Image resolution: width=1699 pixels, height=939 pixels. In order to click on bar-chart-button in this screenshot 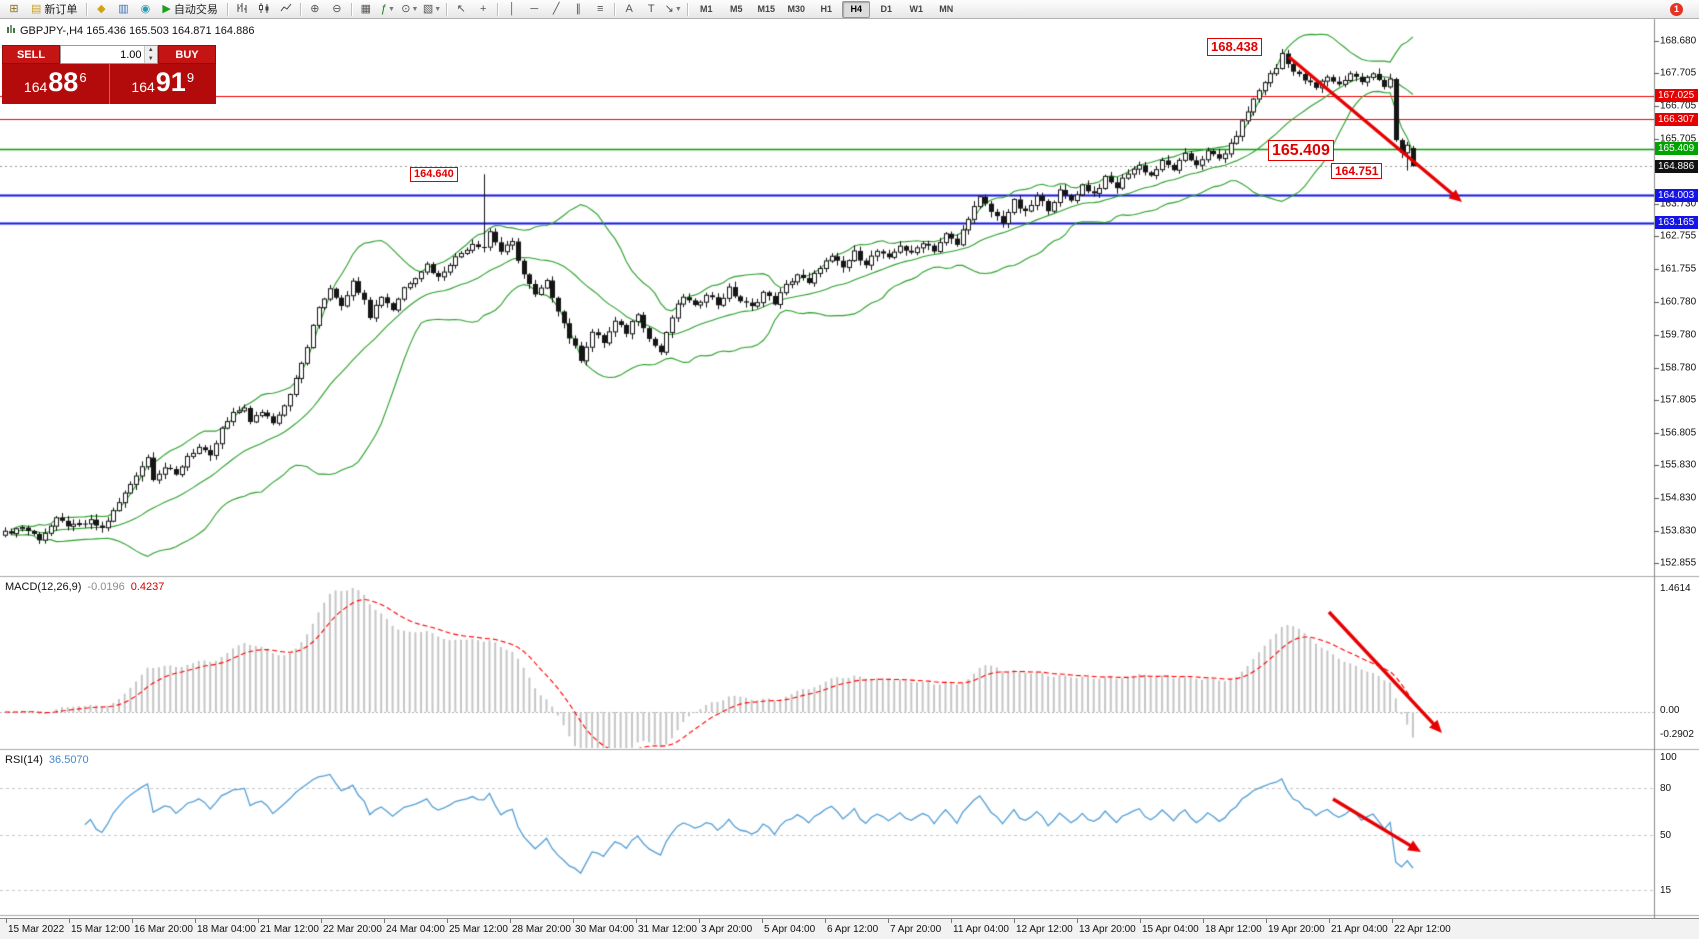, I will do `click(242, 9)`.